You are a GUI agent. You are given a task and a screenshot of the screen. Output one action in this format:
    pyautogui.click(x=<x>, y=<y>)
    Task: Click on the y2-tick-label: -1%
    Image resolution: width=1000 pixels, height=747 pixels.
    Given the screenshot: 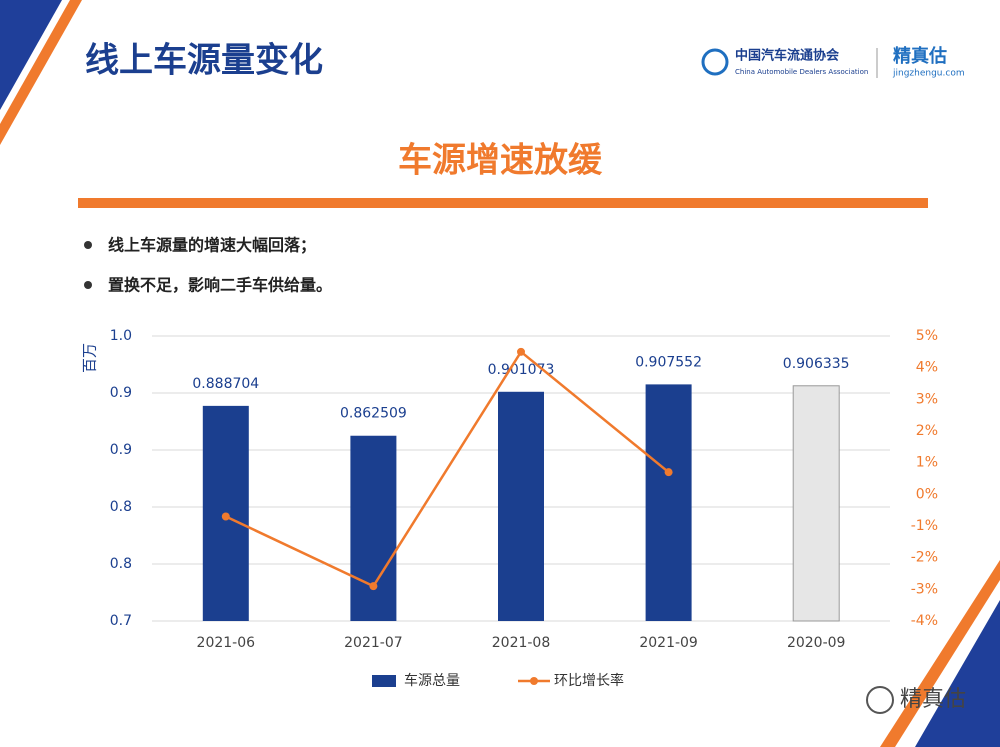 What is the action you would take?
    pyautogui.click(x=924, y=526)
    